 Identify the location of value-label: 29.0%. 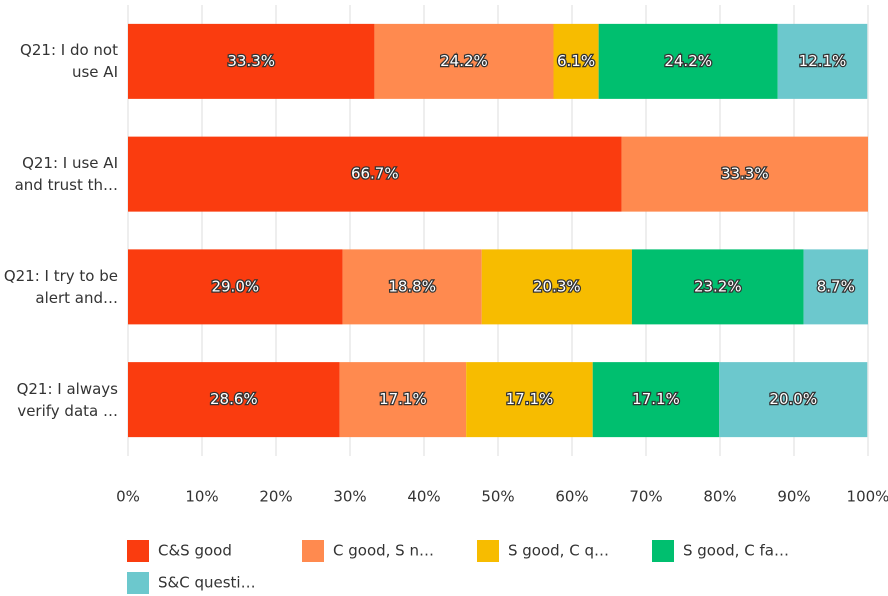
(235, 286).